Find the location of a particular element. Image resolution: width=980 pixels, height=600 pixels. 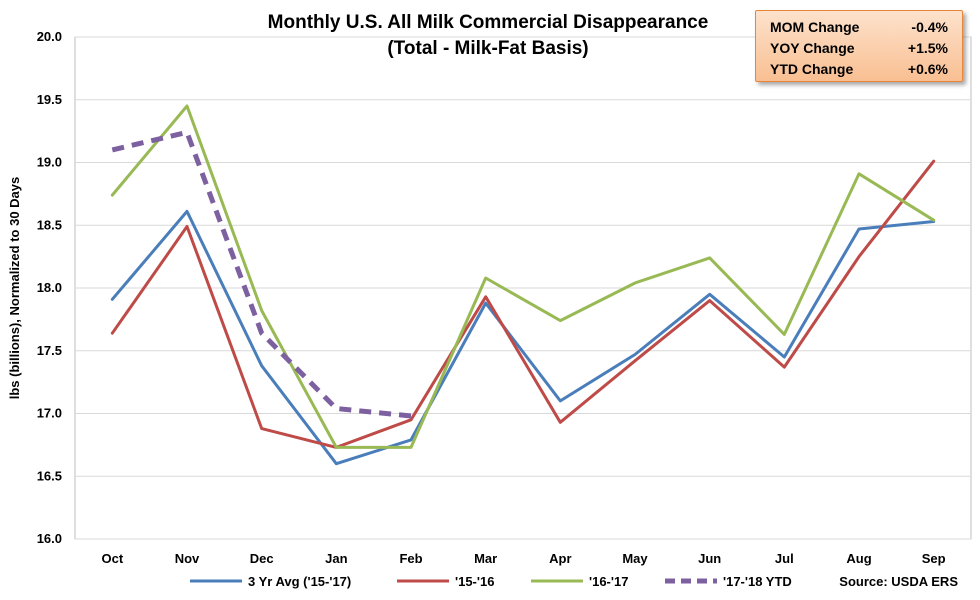

y-tick-label: 18.5 is located at coordinates (49, 224).